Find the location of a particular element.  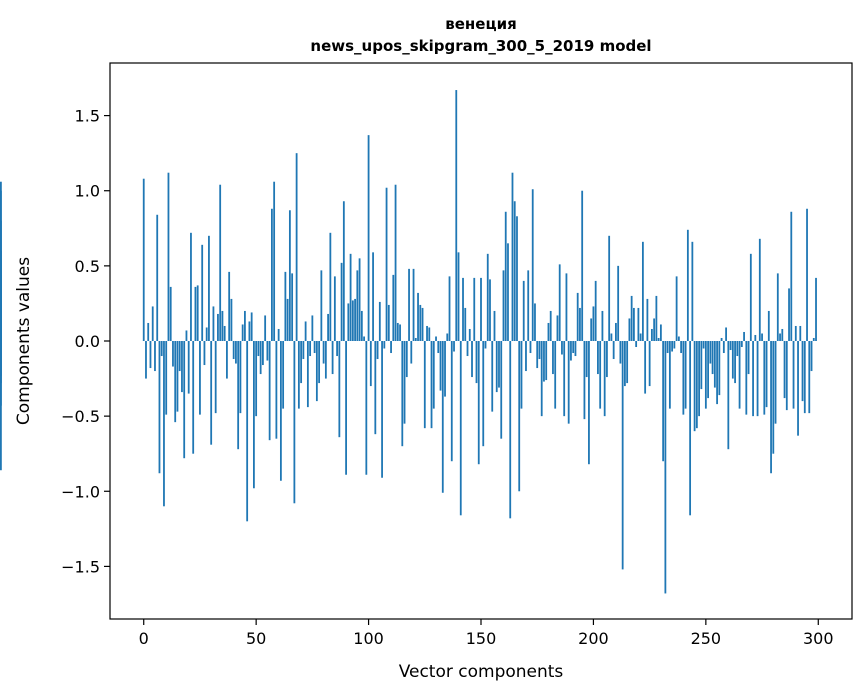

y-tick-label: 0.0 is located at coordinates (87, 341).